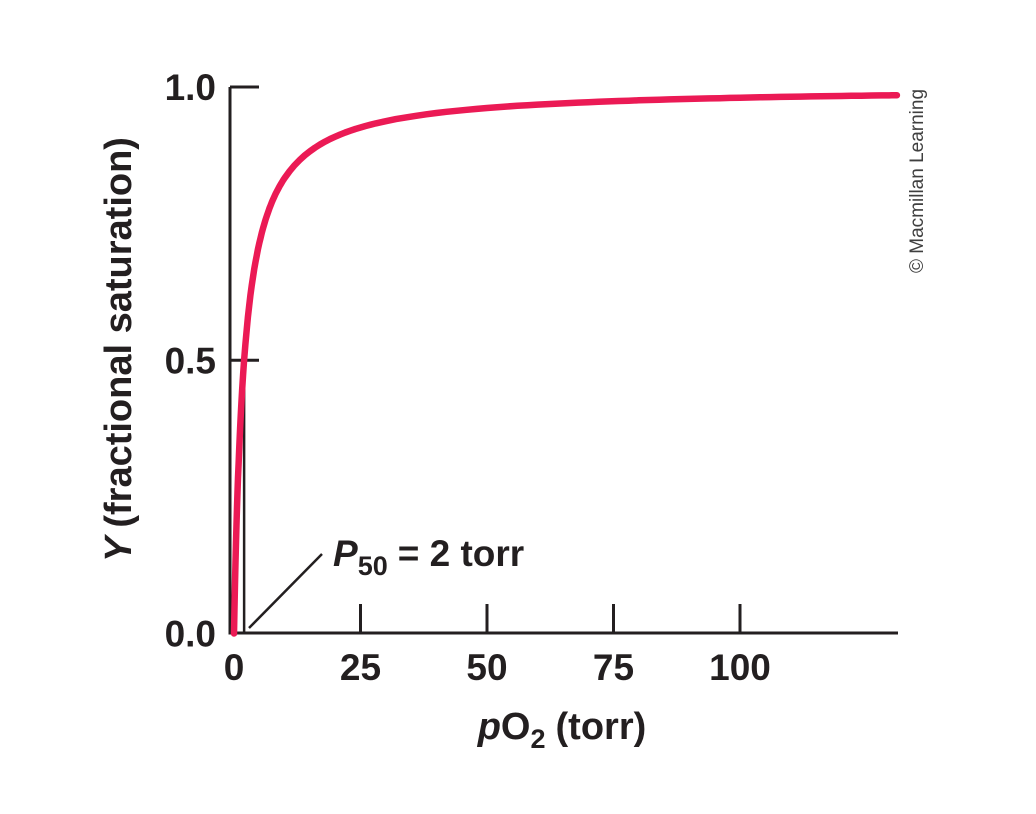 This screenshot has height=814, width=1036. Describe the element at coordinates (740, 667) in the screenshot. I see `x-tick-label-100: 100` at that location.